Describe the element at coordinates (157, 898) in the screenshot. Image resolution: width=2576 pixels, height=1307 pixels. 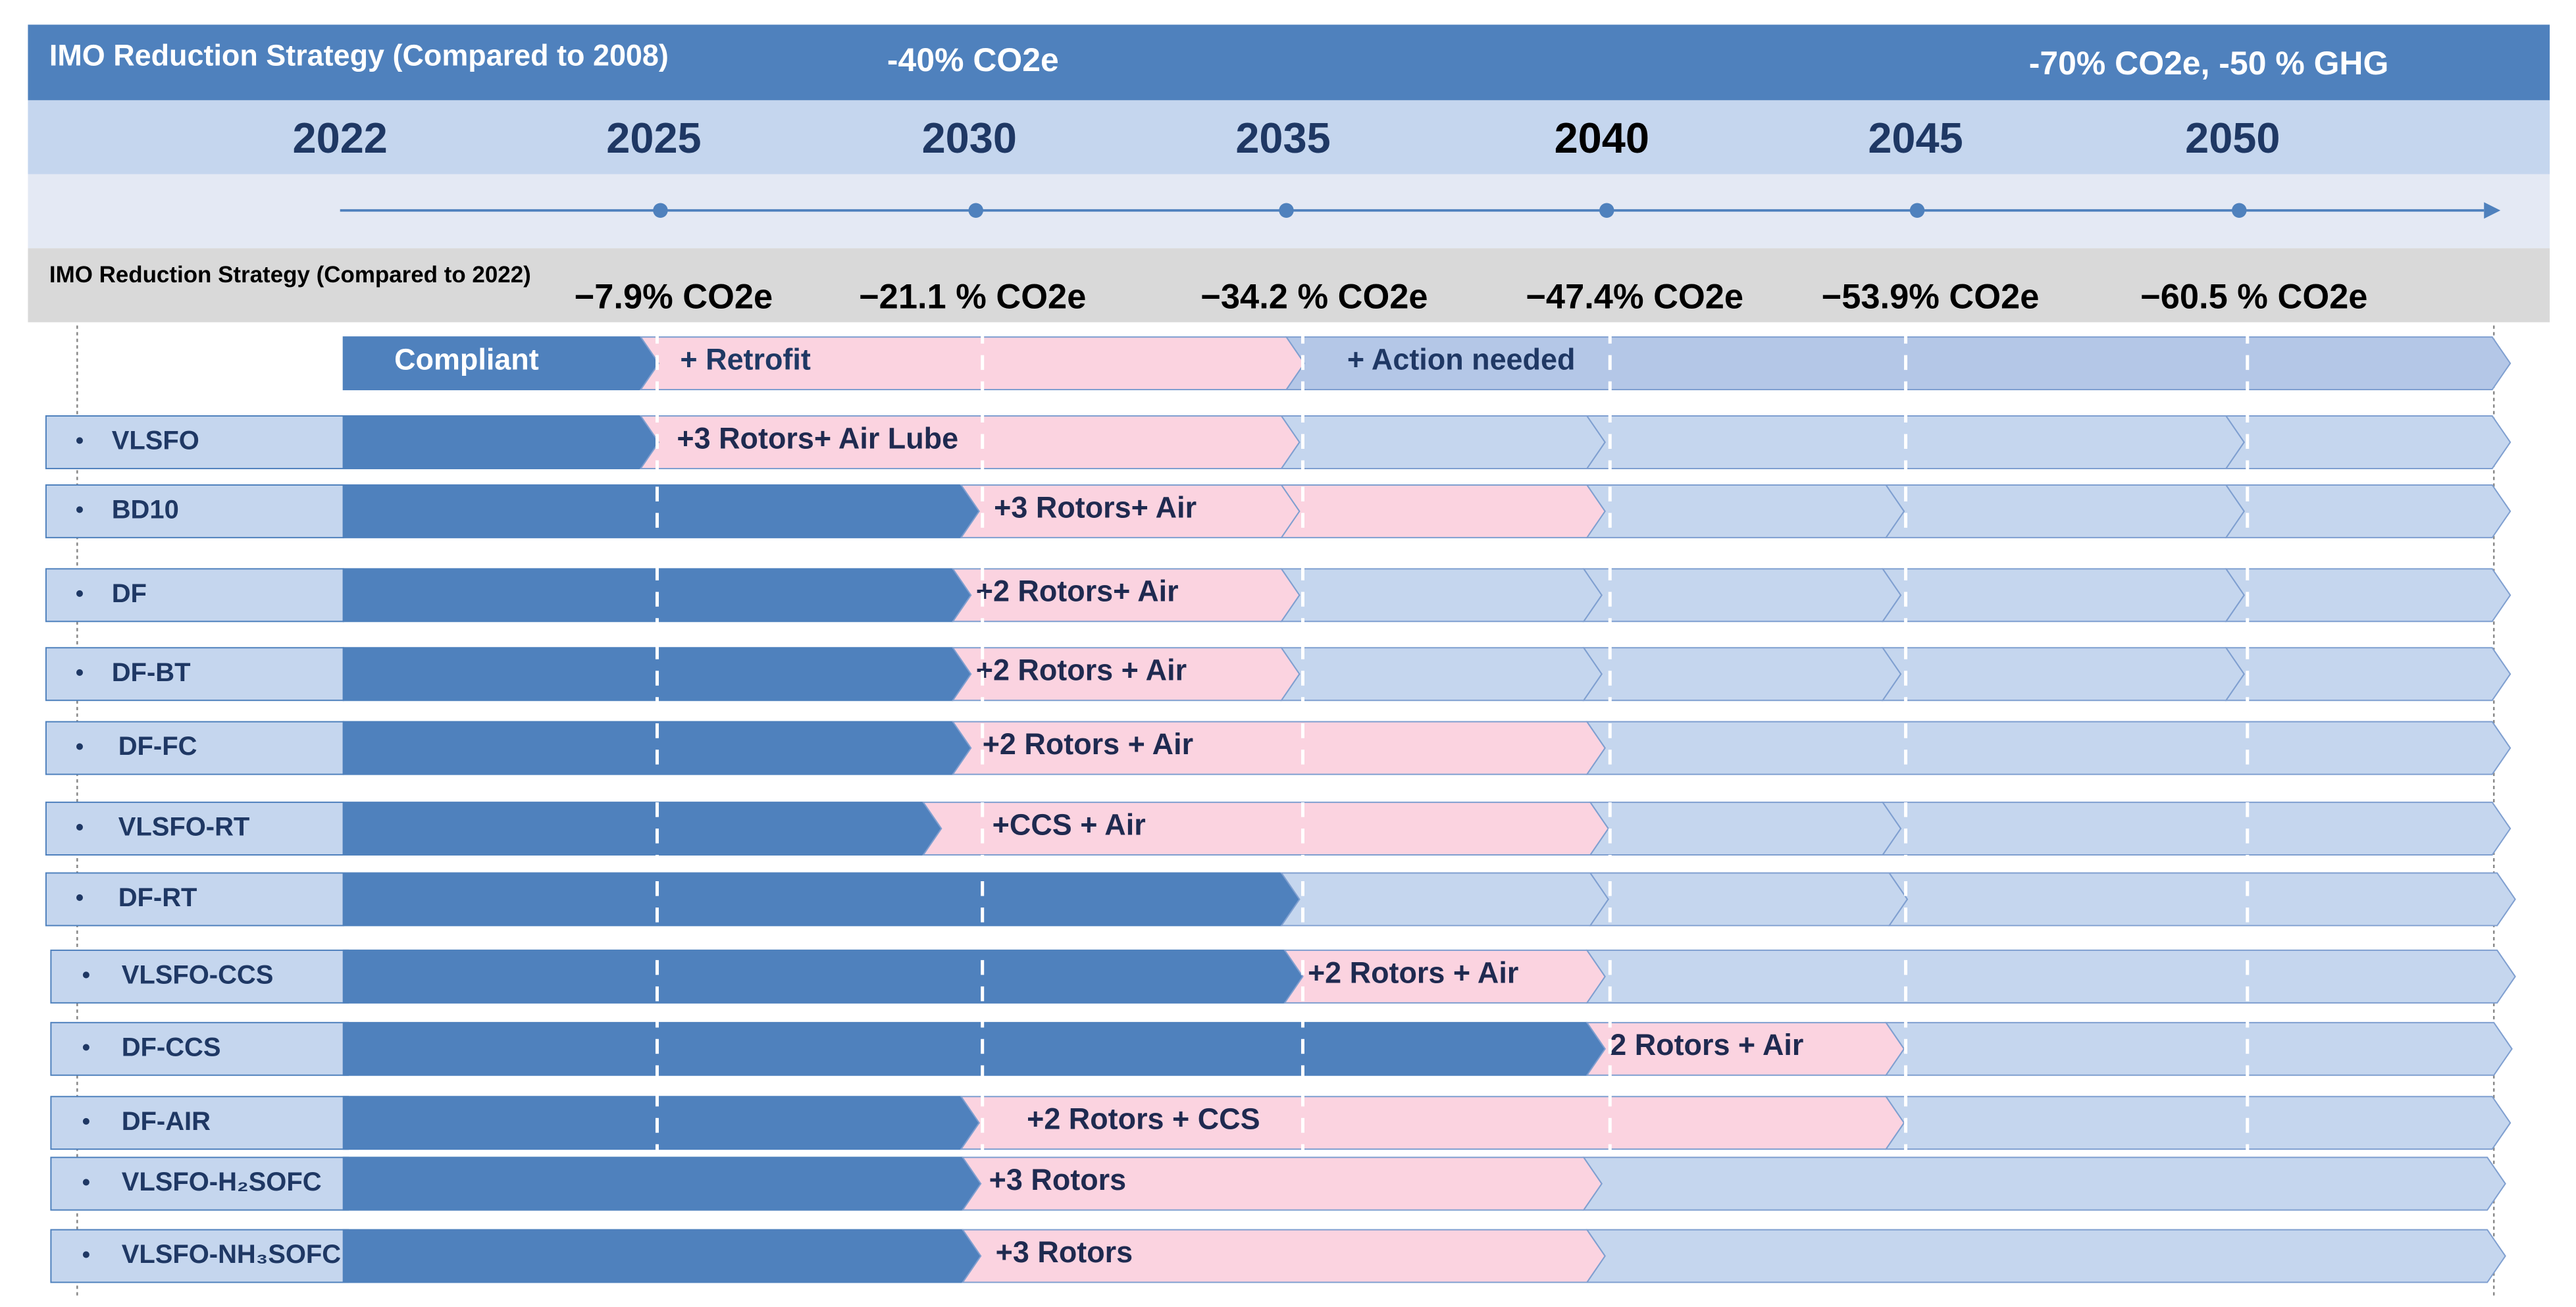
I see `row-label: DF-RT` at that location.